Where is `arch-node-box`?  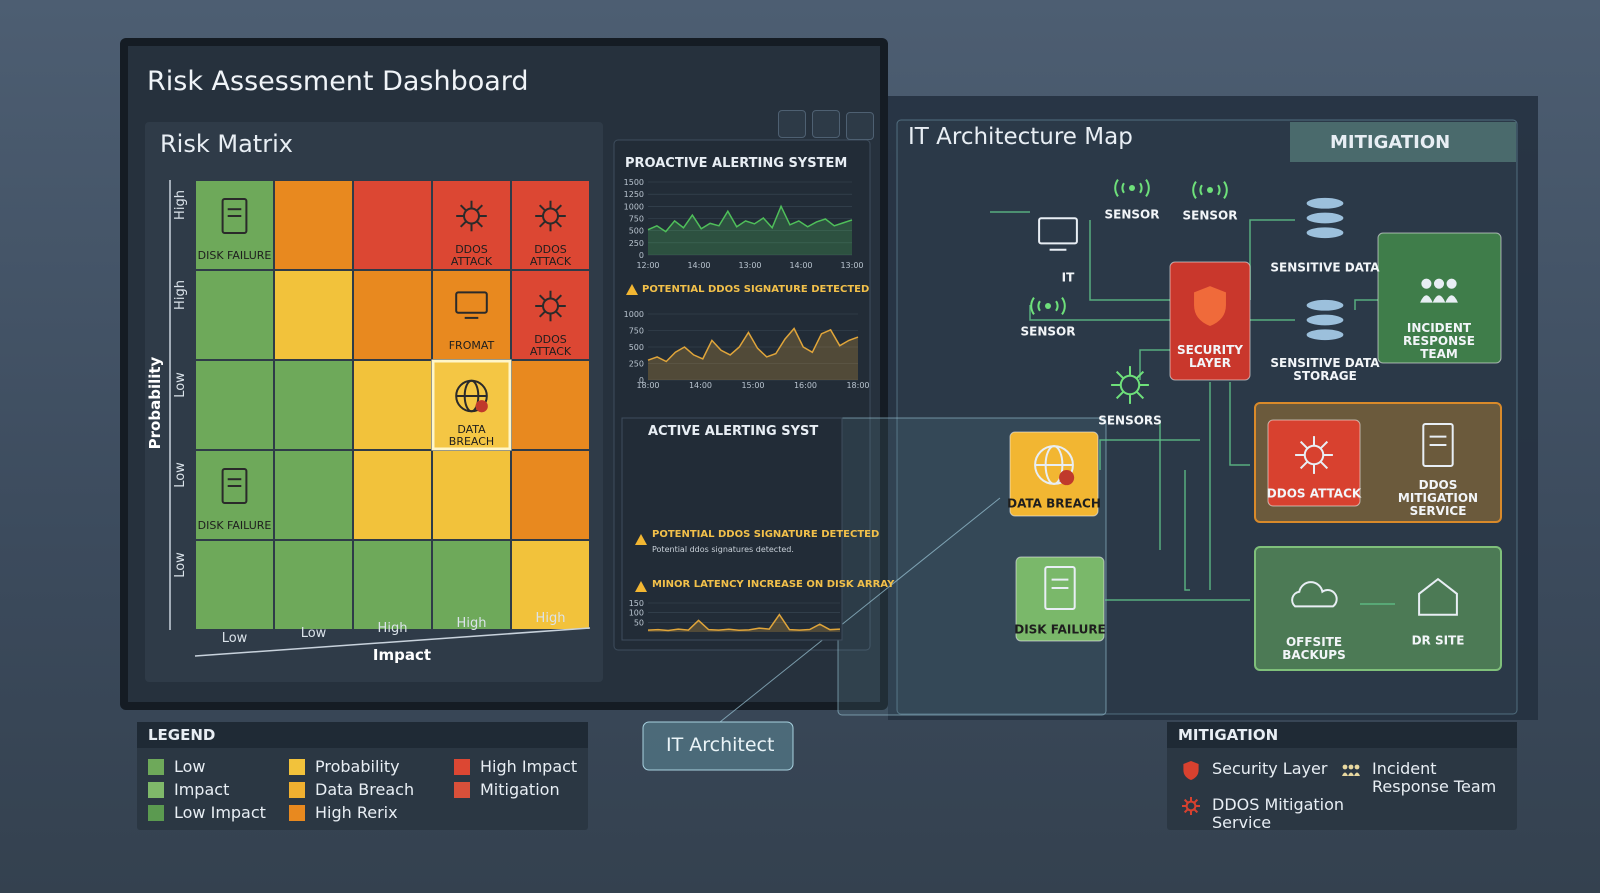 arch-node-box is located at coordinates (1314, 463).